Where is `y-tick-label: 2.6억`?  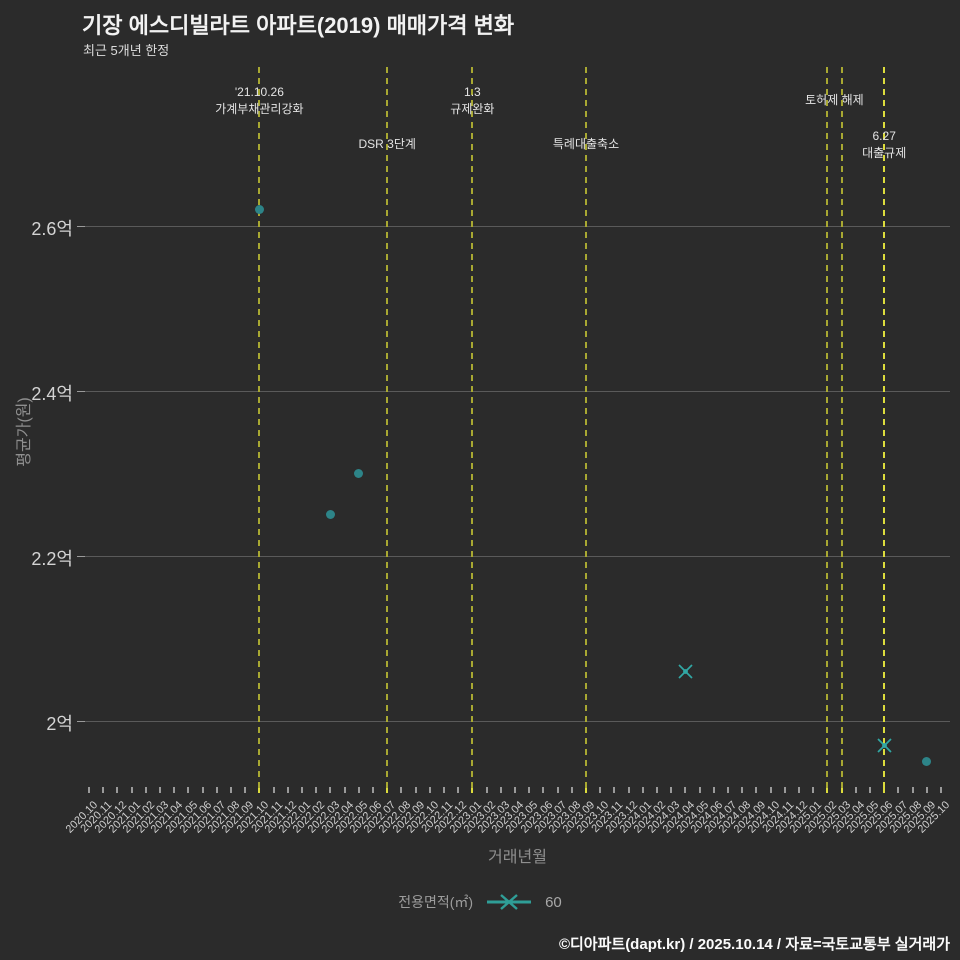 y-tick-label: 2.6억 is located at coordinates (52, 229).